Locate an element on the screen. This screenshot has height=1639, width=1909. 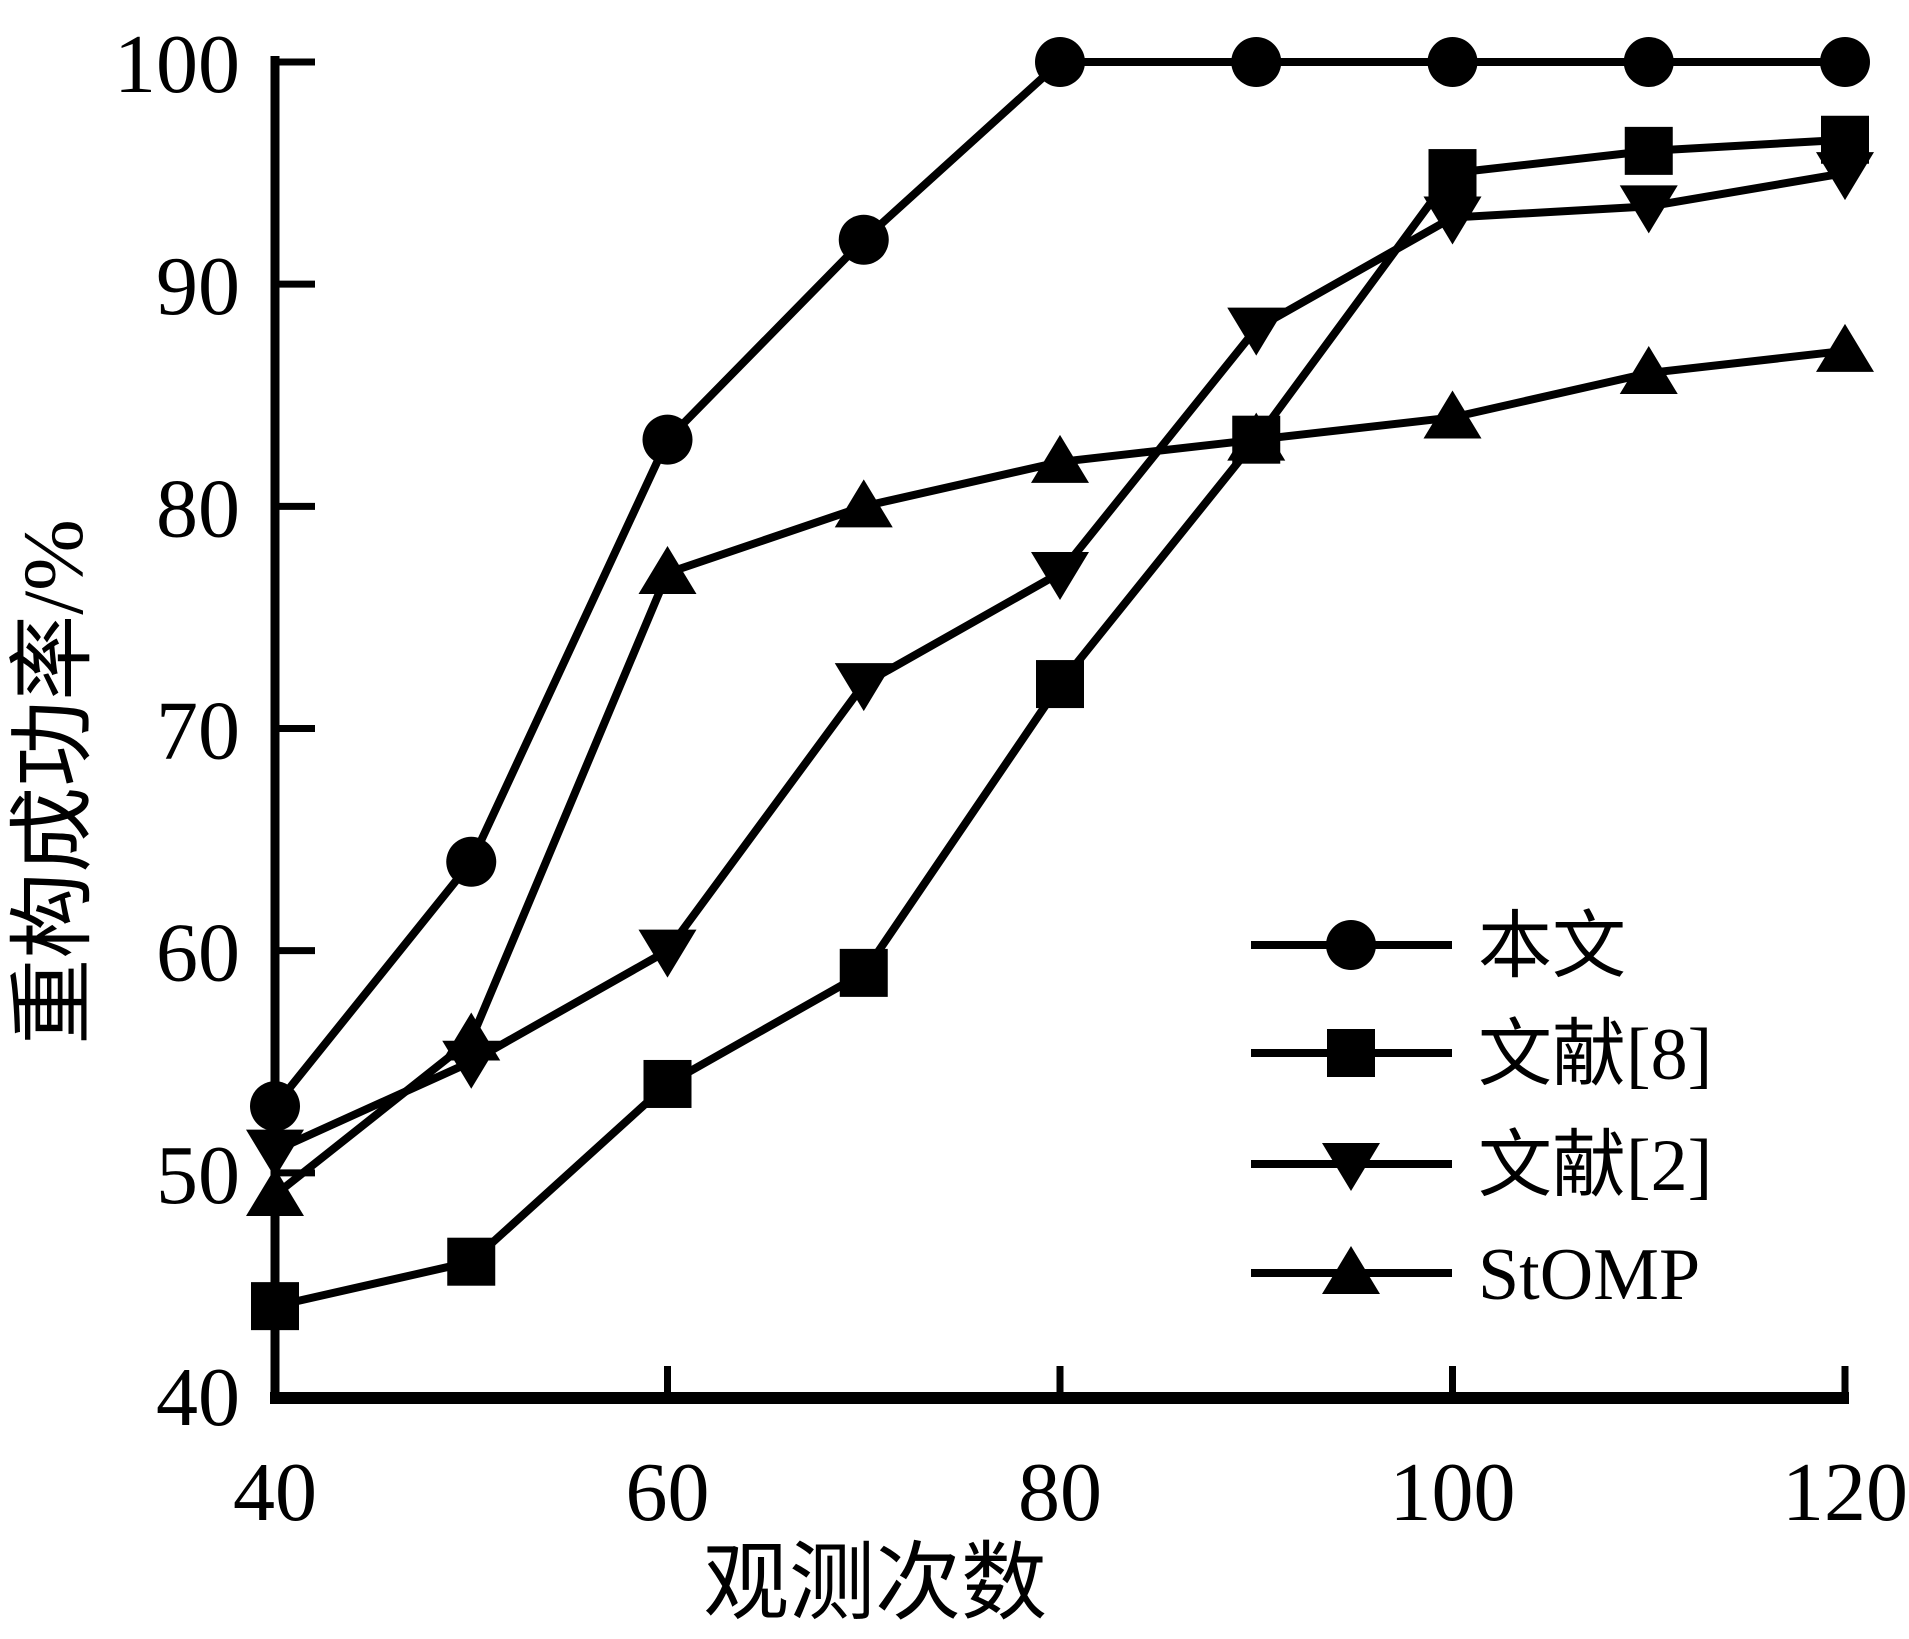
y-tick-label: 70 is located at coordinates (198, 731).